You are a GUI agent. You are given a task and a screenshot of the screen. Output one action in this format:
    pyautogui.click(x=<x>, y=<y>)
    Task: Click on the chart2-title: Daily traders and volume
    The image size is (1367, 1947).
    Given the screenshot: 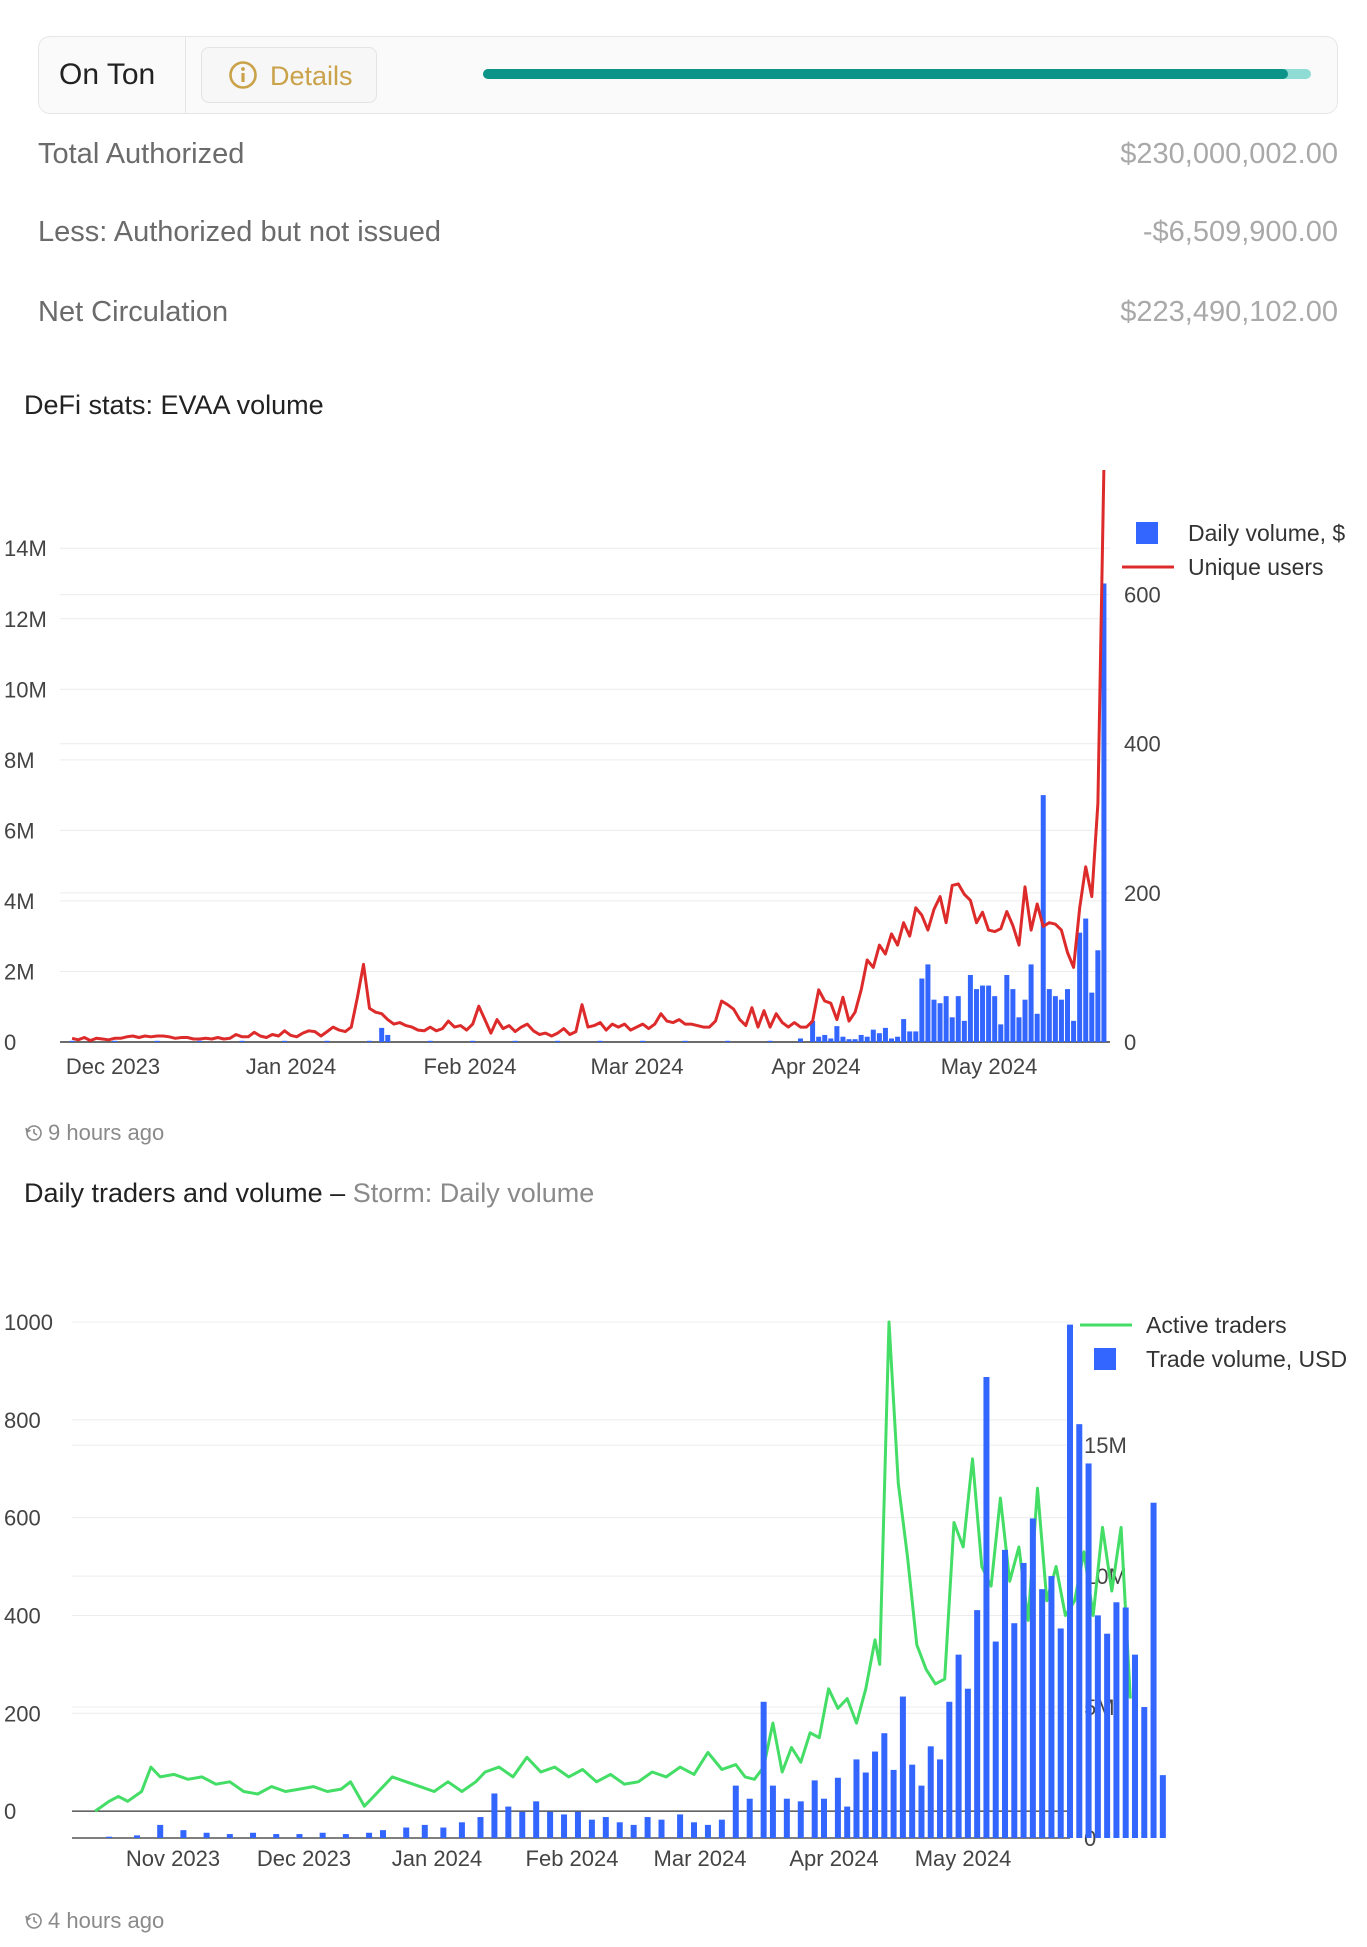 What is the action you would take?
    pyautogui.click(x=173, y=1193)
    